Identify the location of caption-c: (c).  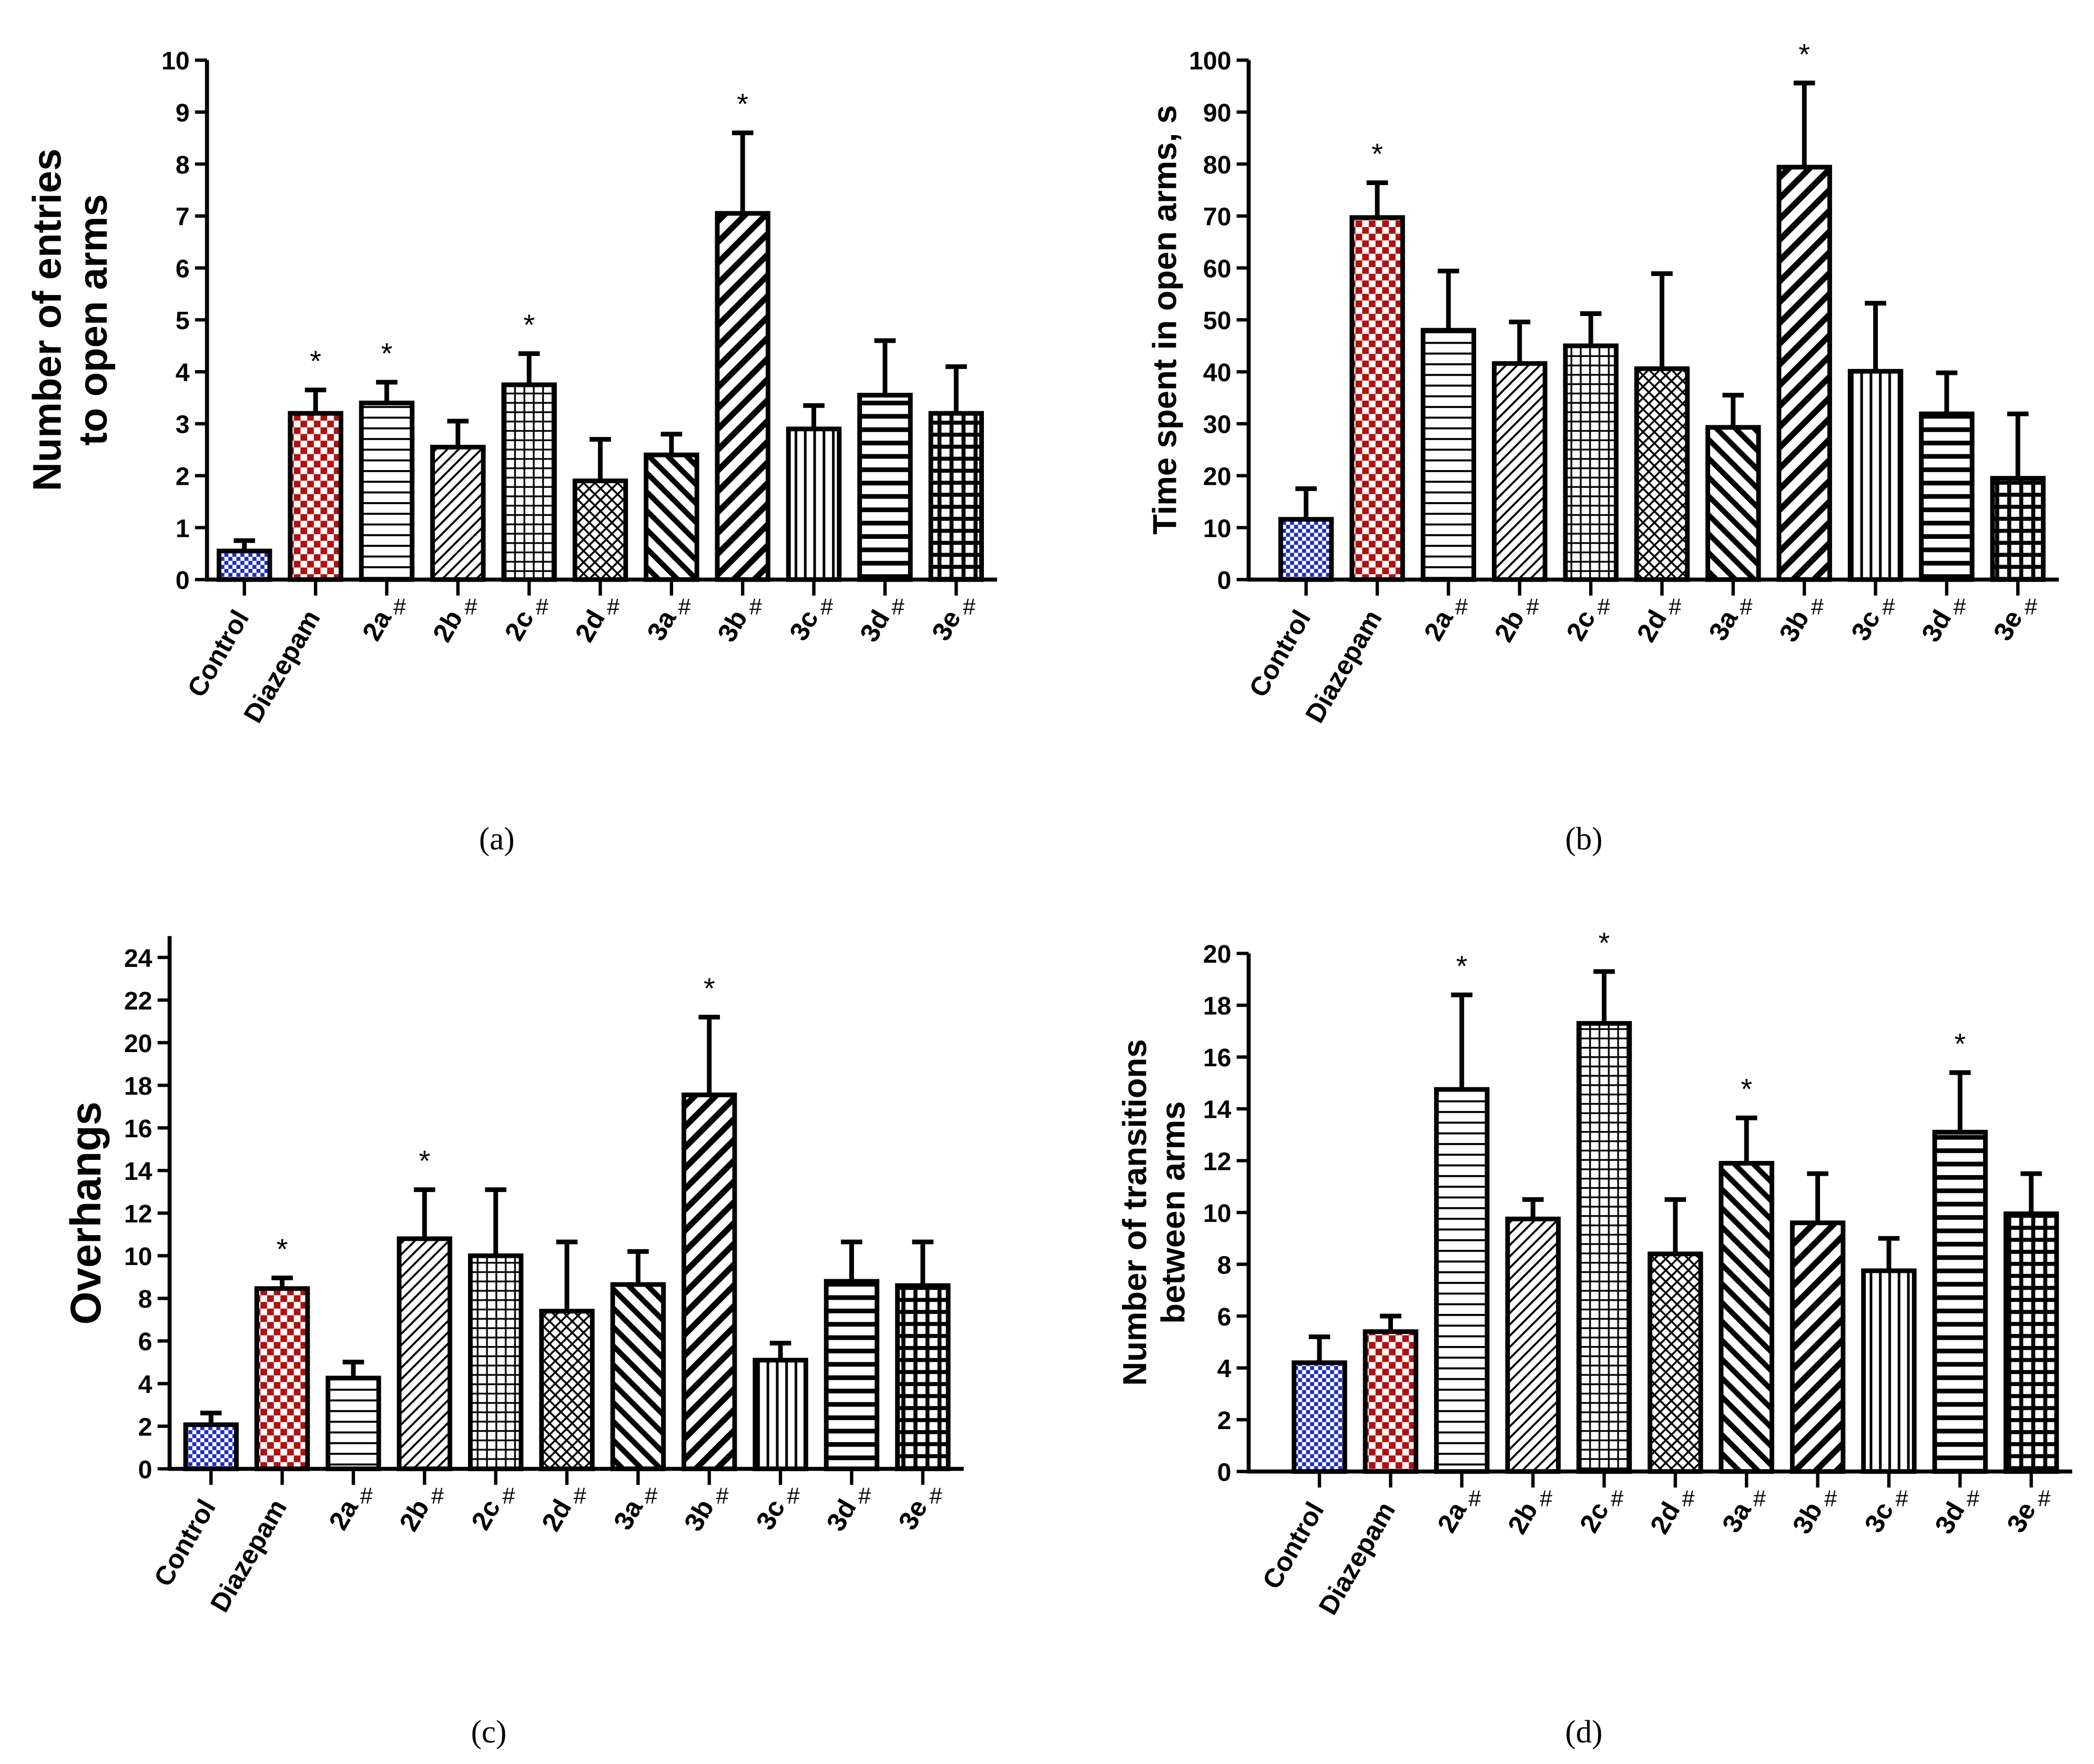
(489, 1732).